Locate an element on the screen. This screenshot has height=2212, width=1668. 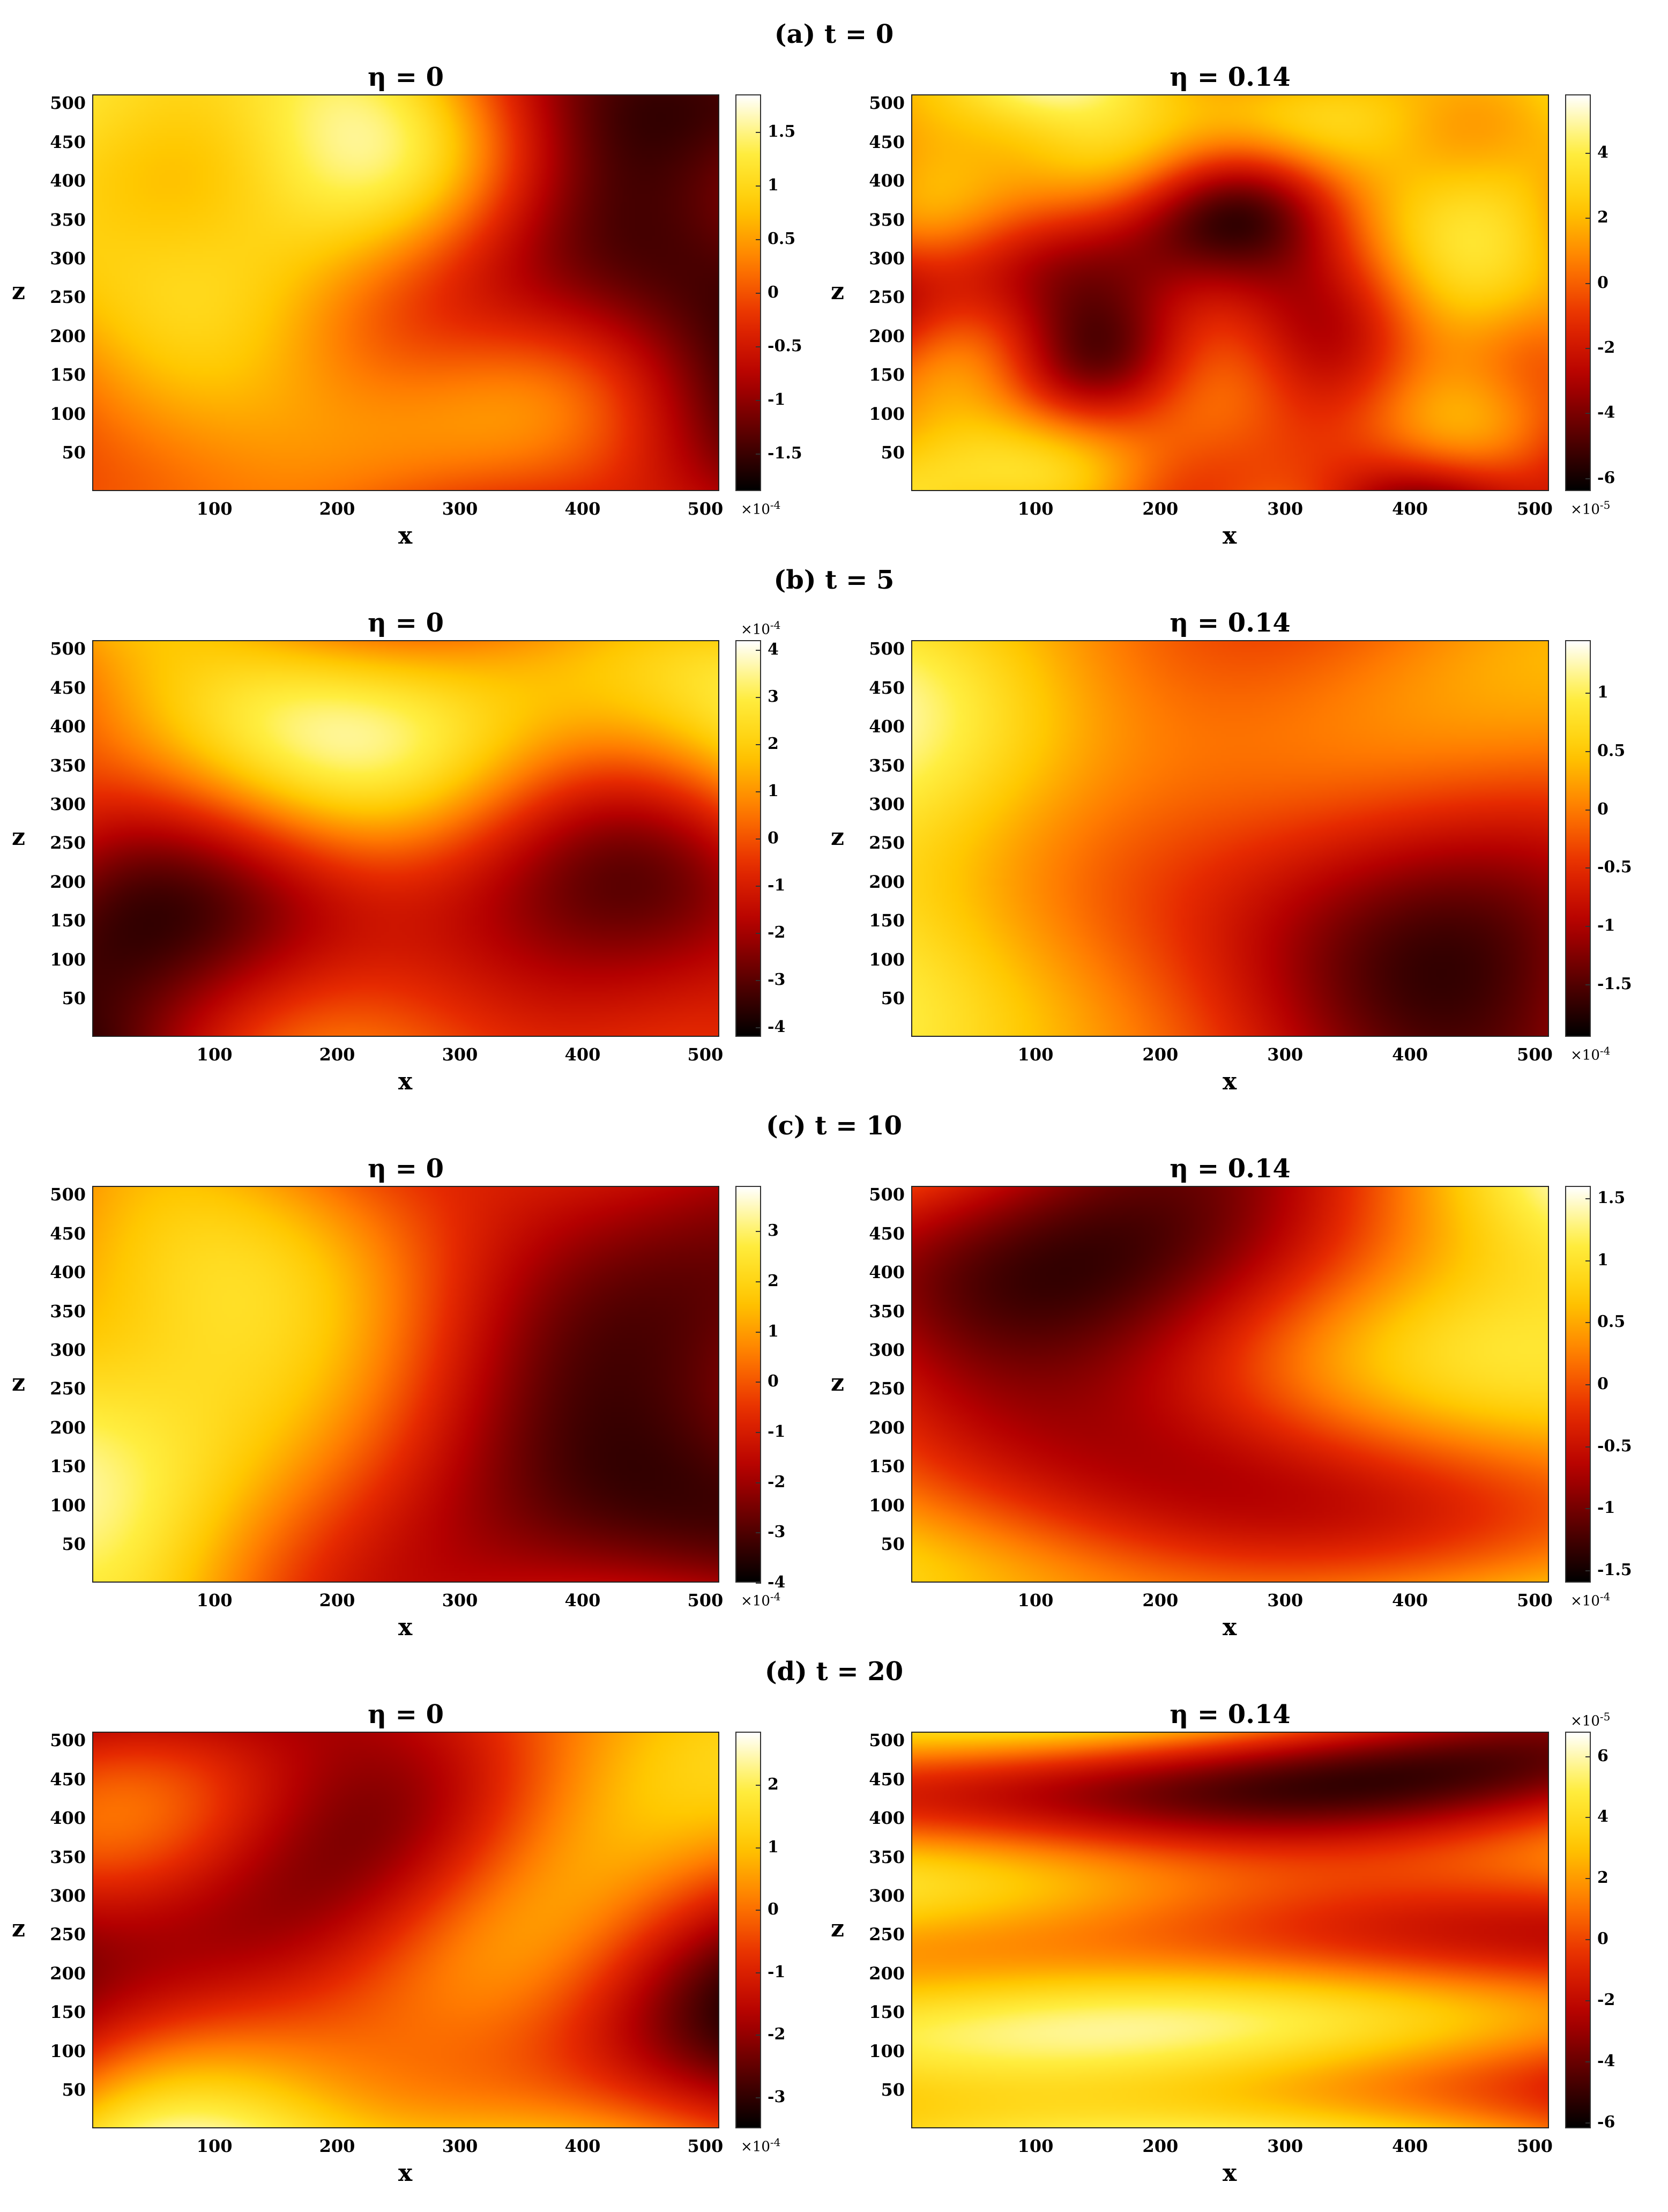
panel-title: η = 0.14 is located at coordinates (1230, 1714).